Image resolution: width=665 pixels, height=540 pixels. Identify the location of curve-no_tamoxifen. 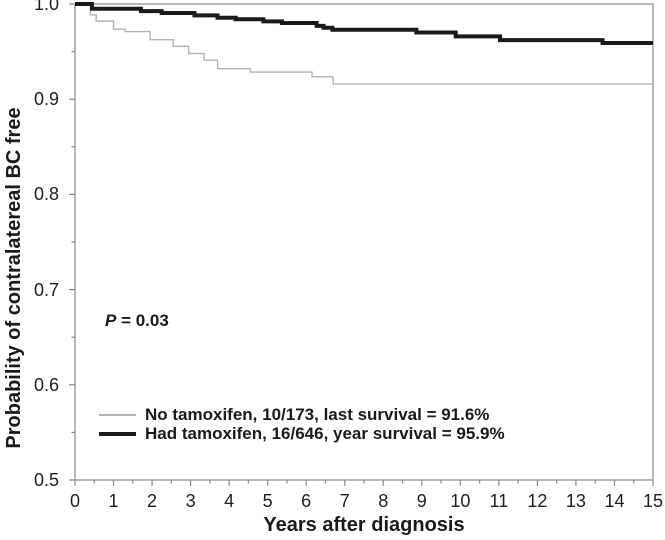
(364, 44).